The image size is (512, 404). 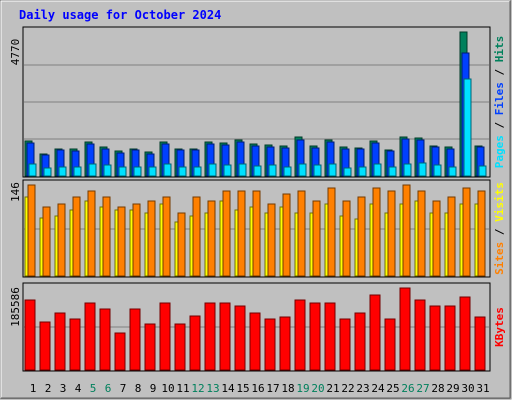 I want to click on x-label-day-23: 23, so click(x=362, y=388).